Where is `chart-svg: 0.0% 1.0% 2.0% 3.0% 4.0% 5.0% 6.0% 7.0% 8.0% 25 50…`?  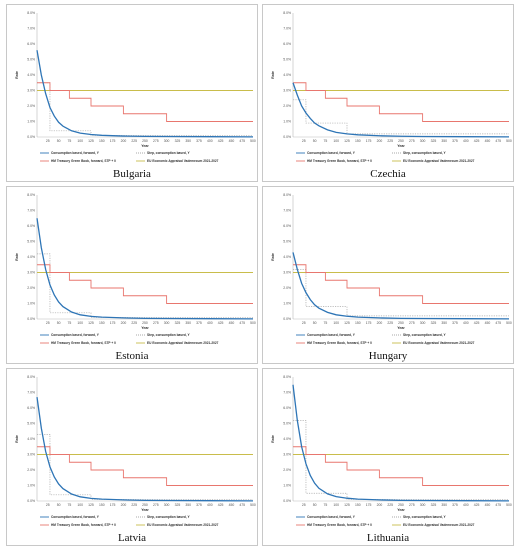
chart-svg: 0.0% 1.0% 2.0% 3.0% 4.0% 5.0% 6.0% 7.0% 8.0% 25 50… is located at coordinates (135, 451).